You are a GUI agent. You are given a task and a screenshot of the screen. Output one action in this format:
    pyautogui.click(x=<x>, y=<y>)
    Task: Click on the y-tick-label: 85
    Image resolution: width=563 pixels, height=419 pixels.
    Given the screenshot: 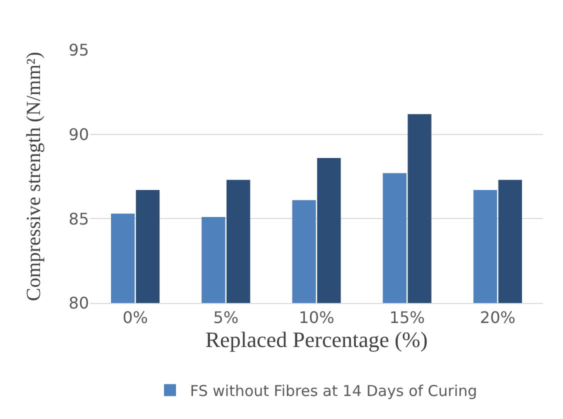 What is the action you would take?
    pyautogui.click(x=78, y=218)
    